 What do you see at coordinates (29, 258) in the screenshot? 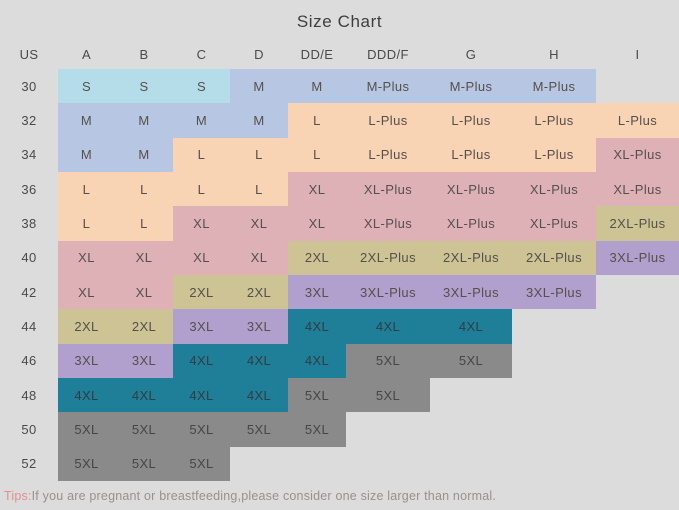
I see `row-label: 40` at bounding box center [29, 258].